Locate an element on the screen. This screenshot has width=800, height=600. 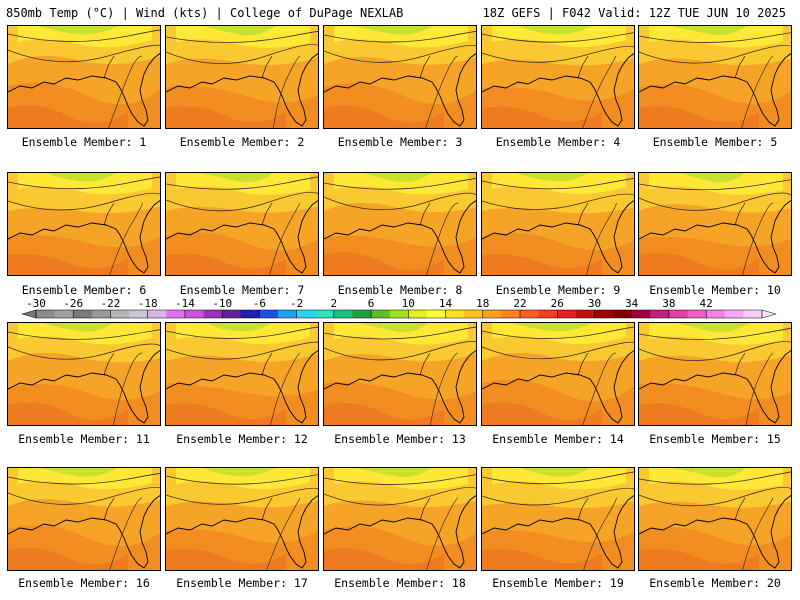
ensemble-member-label: Ensemble Member: 8 is located at coordinates (400, 290).